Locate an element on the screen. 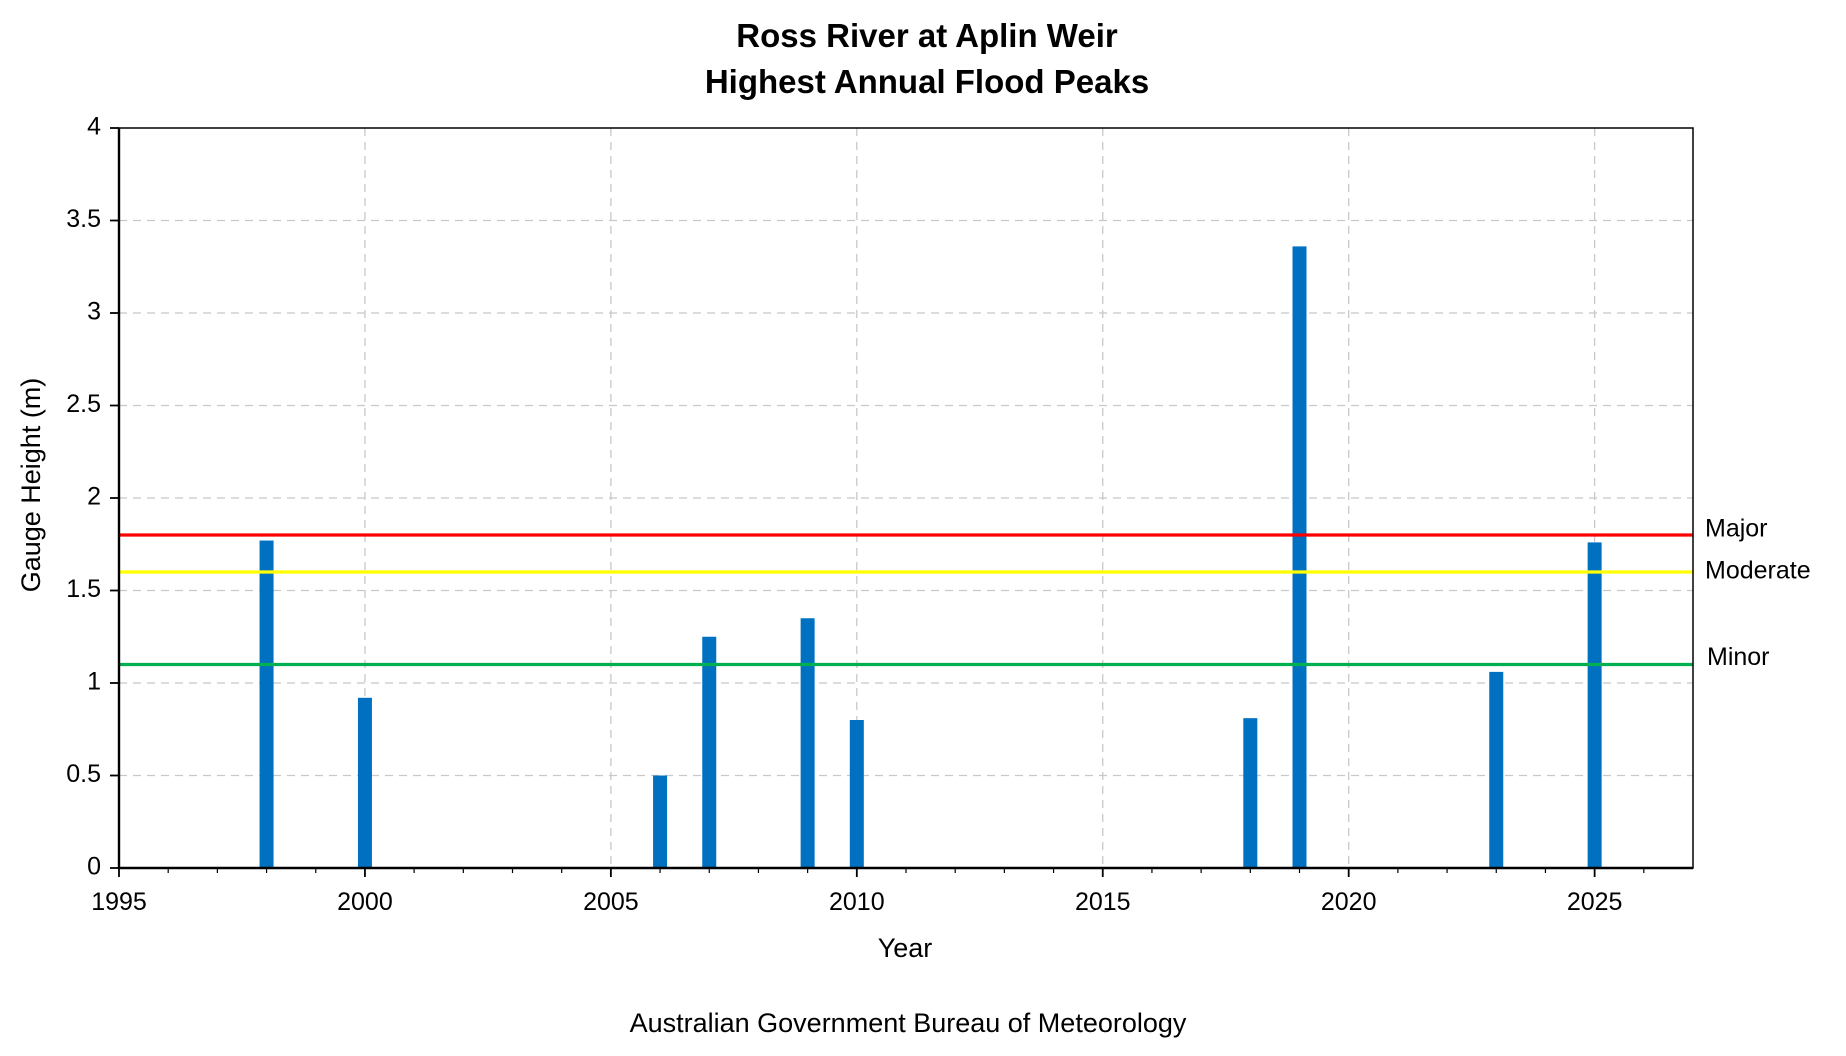  x-tick-labels: 1995 2000 2005 2010 2015 2020 2025 is located at coordinates (868, 892).